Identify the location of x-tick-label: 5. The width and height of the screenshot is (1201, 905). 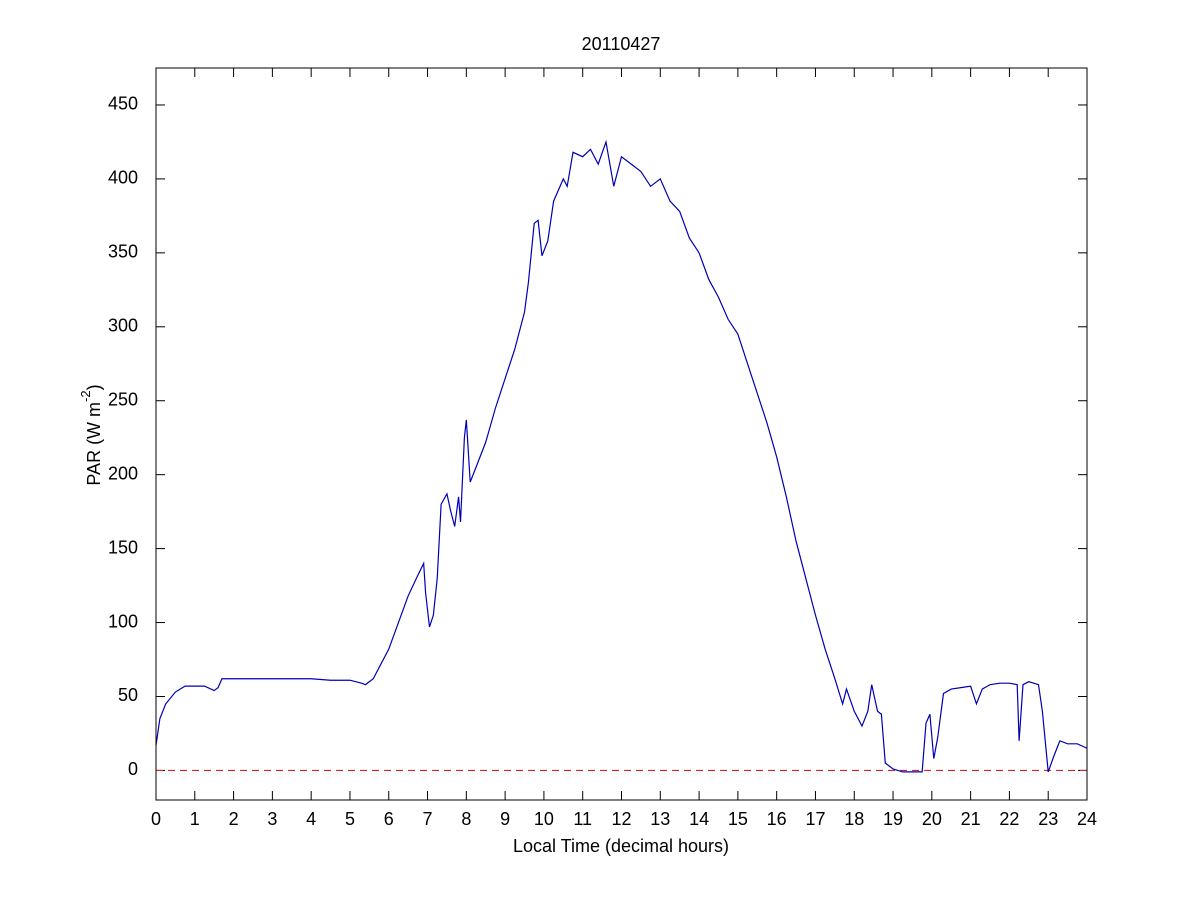
(350, 819).